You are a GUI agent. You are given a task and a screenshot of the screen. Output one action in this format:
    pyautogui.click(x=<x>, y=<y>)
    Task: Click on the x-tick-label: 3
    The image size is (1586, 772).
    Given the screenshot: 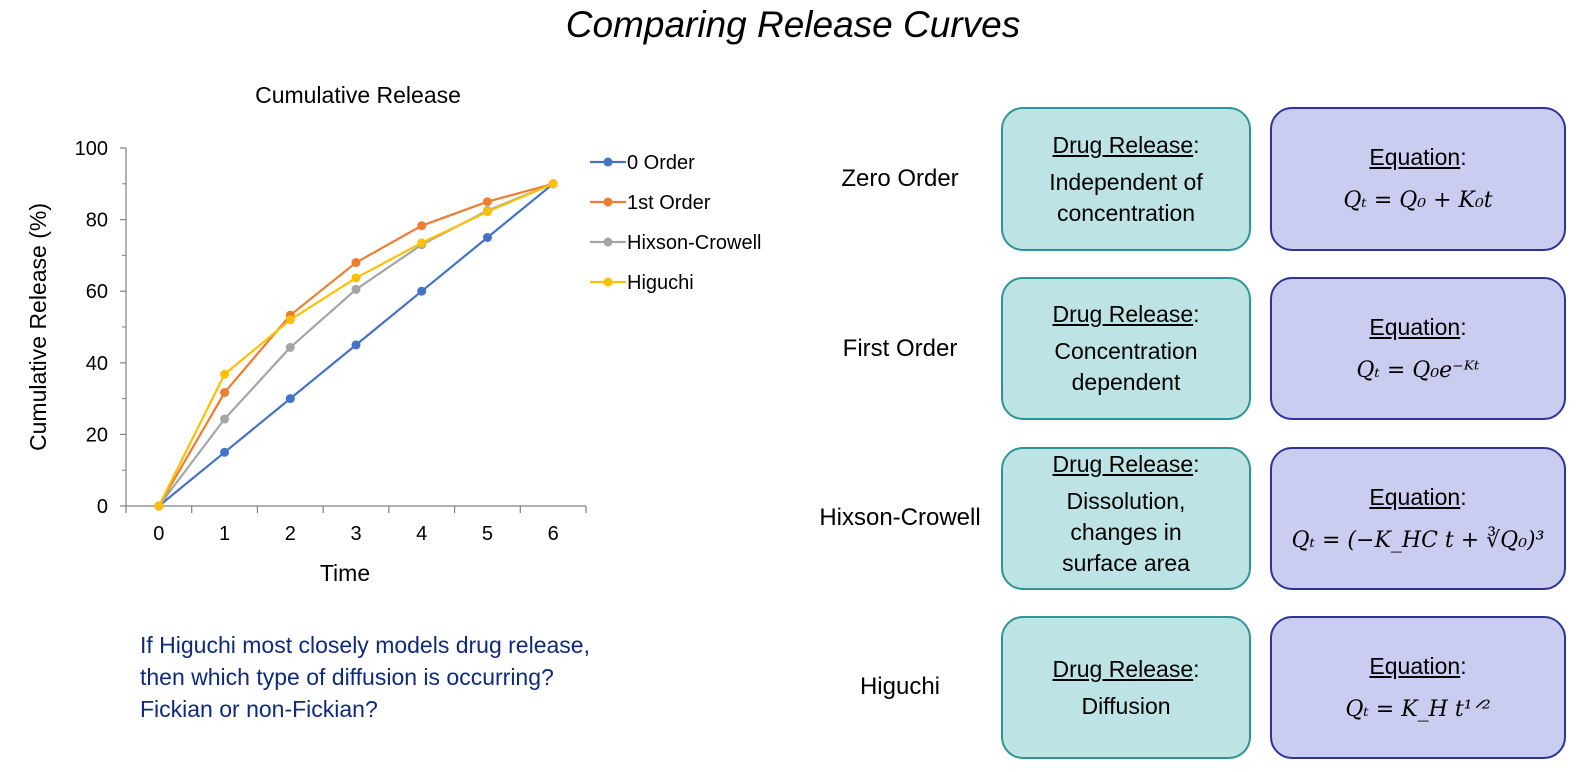 What is the action you would take?
    pyautogui.click(x=355, y=534)
    